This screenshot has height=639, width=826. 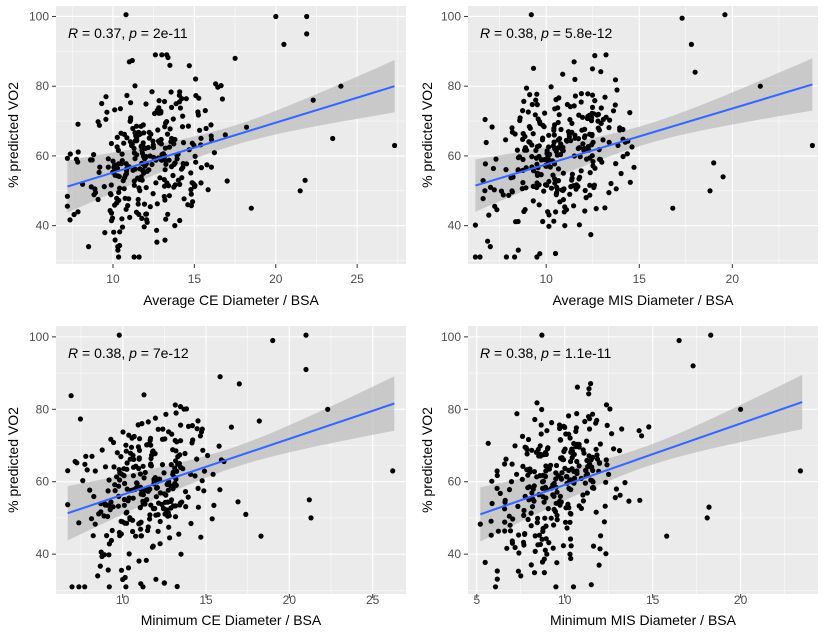 I want to click on y-axis-title: % predicted VO2, so click(x=13, y=460).